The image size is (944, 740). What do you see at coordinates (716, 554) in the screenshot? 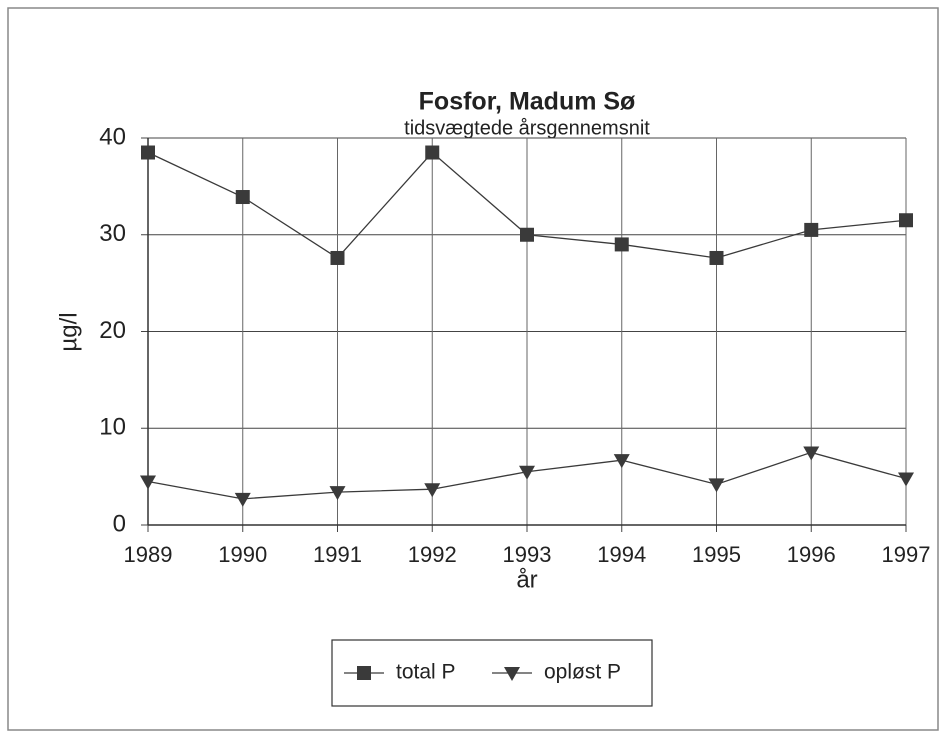
I see `x-tick-label: 1995` at bounding box center [716, 554].